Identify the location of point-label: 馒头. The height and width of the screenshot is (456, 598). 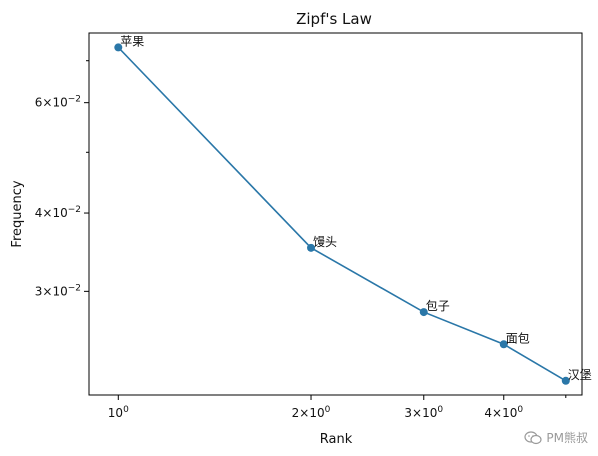
(325, 242).